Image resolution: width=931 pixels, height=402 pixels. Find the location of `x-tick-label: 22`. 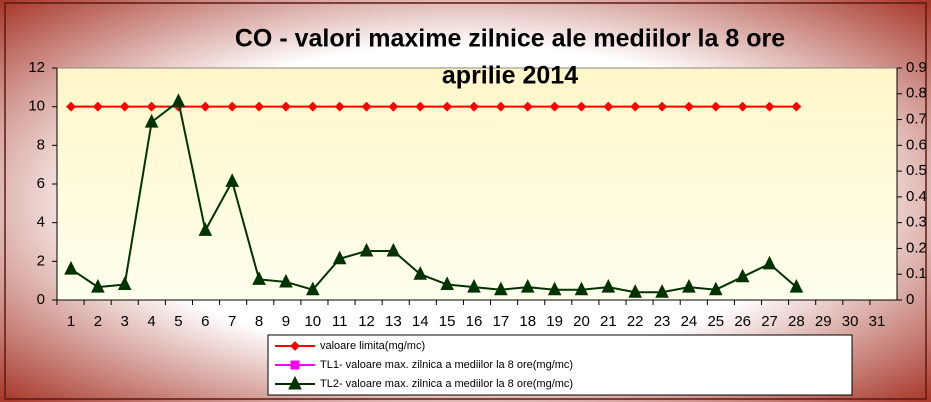

x-tick-label: 22 is located at coordinates (635, 321).